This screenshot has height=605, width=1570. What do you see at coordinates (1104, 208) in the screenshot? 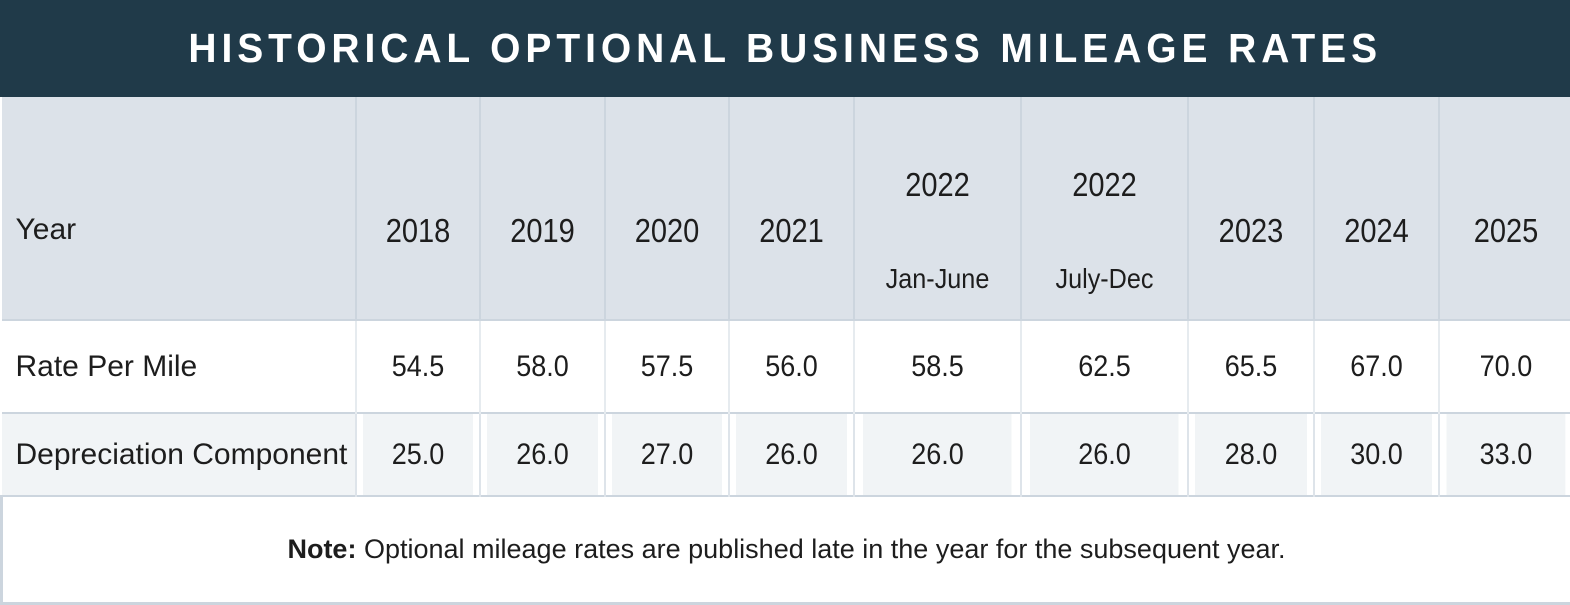
I see `header-cell-2022-july-dec: 2022 July-Dec` at bounding box center [1104, 208].